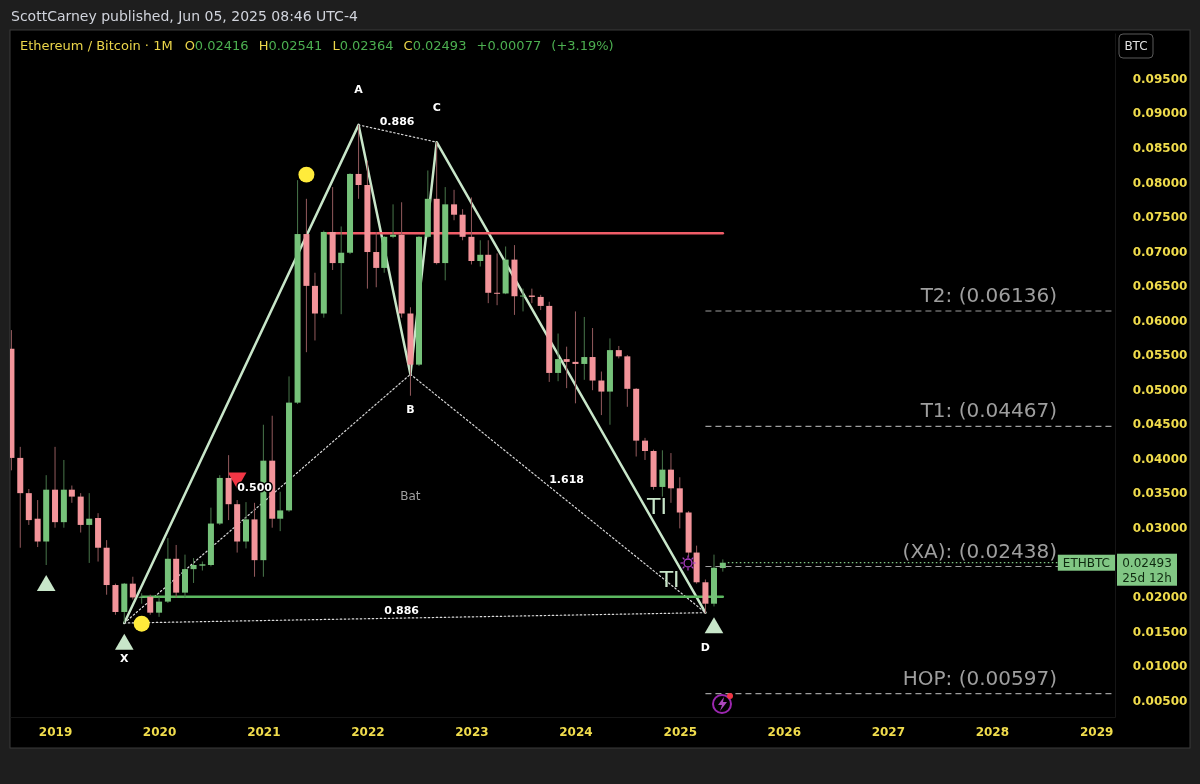  Describe the element at coordinates (1160, 458) in the screenshot. I see `y-tick-label: 0.04000` at that location.